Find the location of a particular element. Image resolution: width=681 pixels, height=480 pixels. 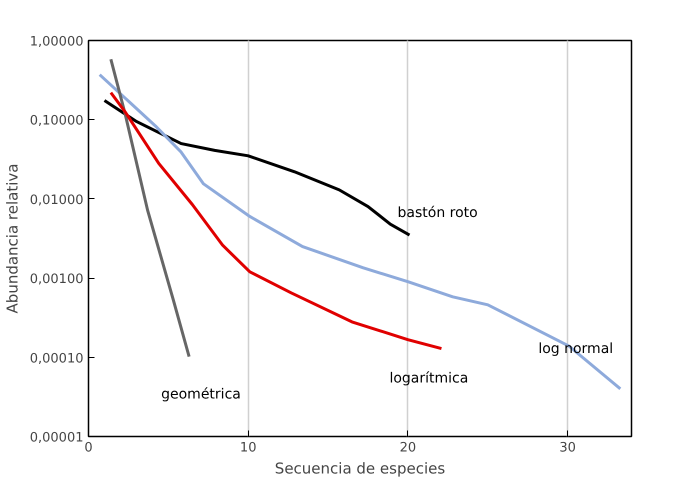

y-tick-label: 0,00010 is located at coordinates (57, 358).